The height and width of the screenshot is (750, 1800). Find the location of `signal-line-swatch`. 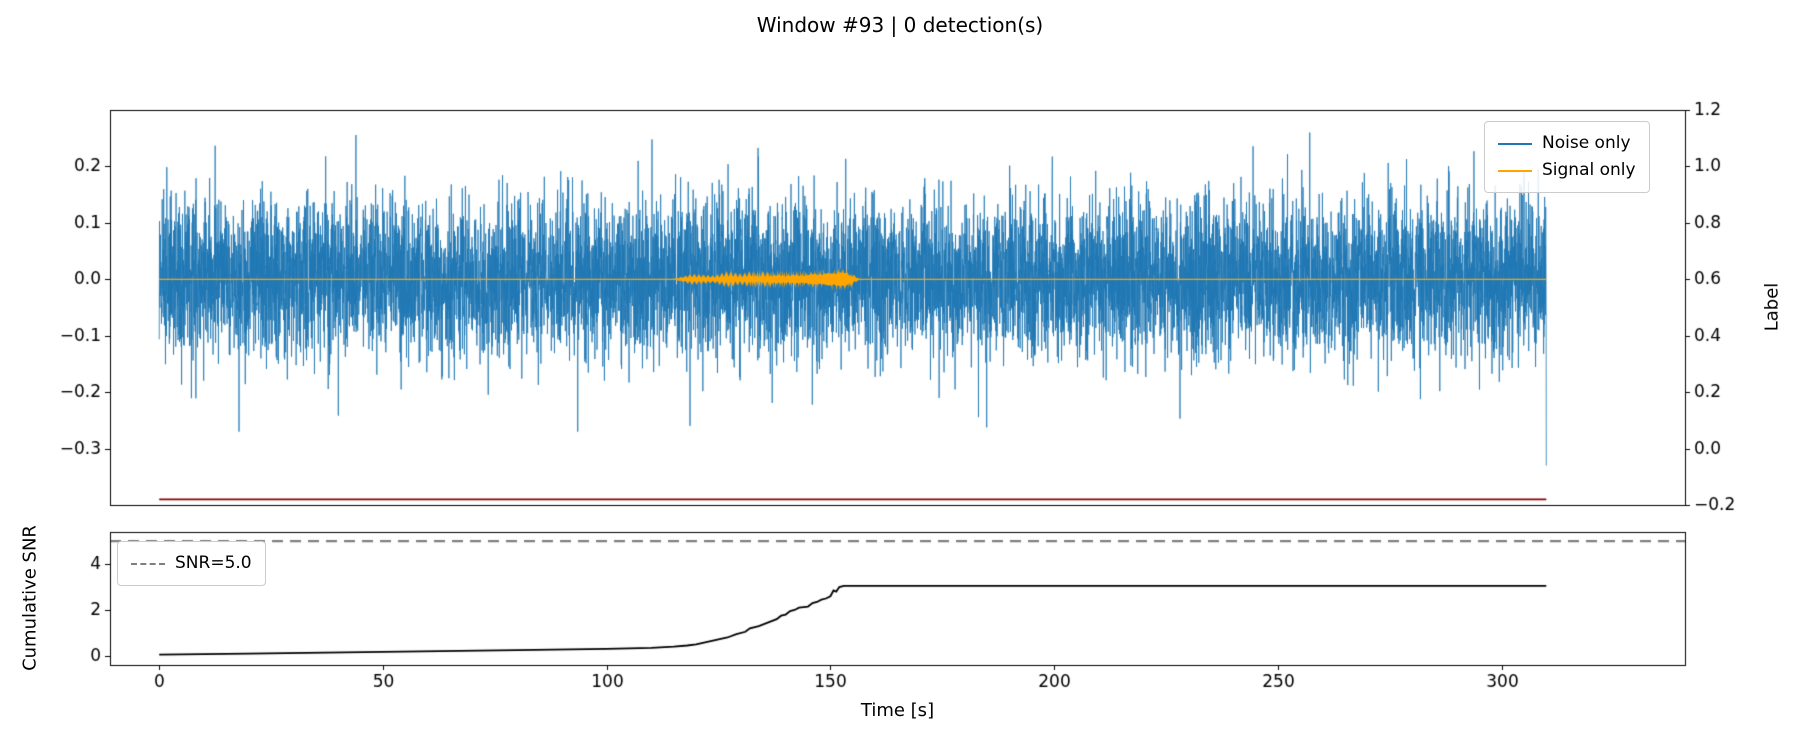

signal-line-swatch is located at coordinates (1515, 170).